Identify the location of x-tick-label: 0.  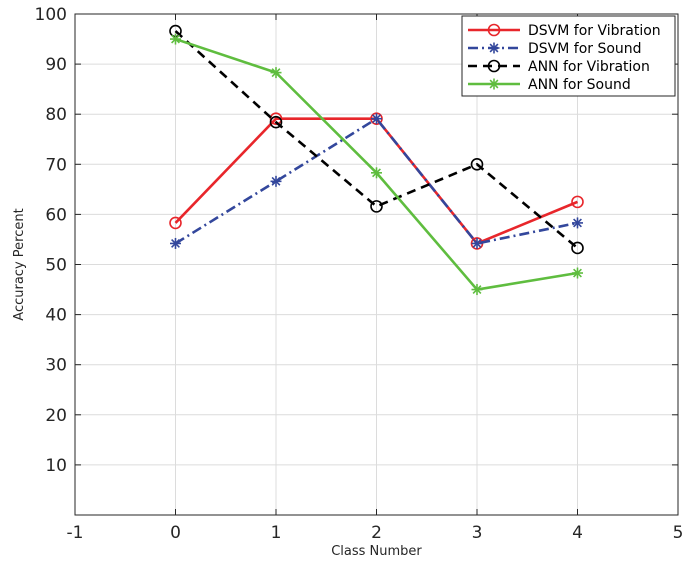
(175, 533).